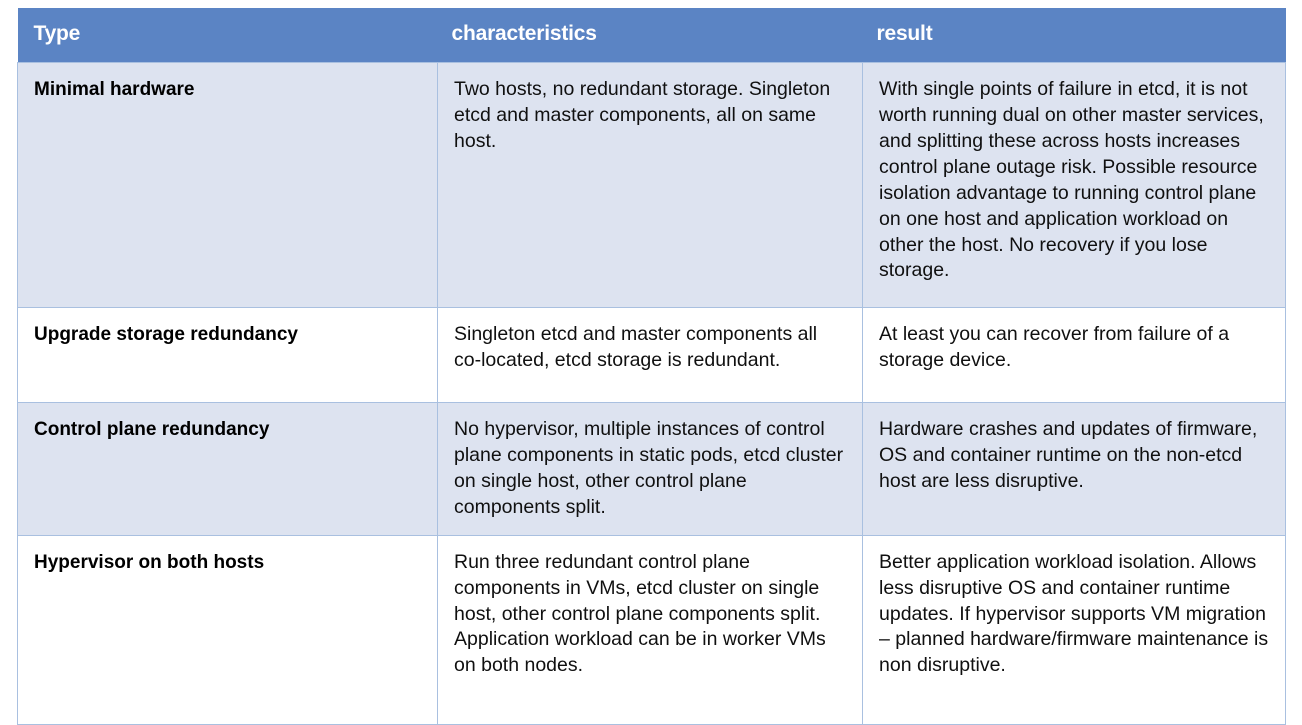  I want to click on table-header-row: Type characteristics result, so click(651, 35).